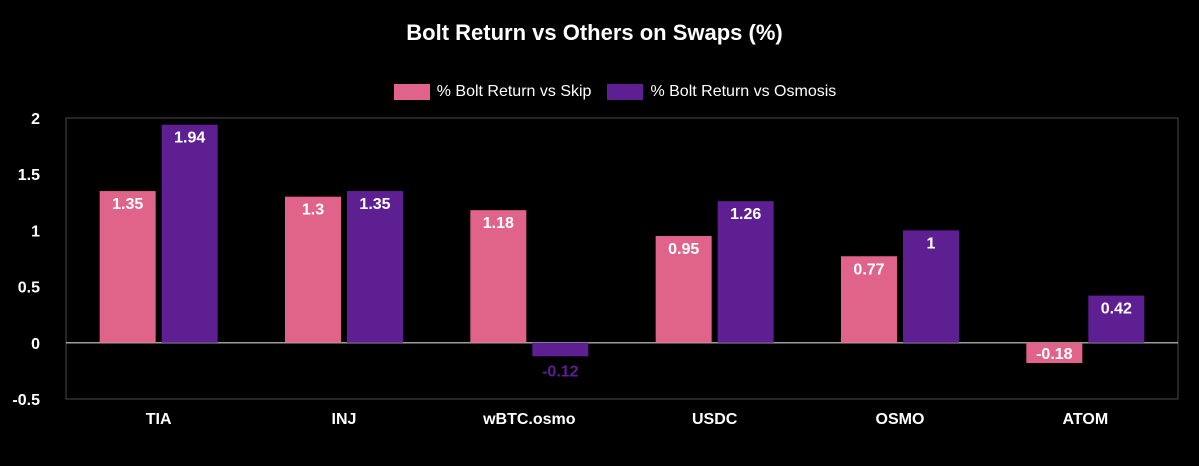 The image size is (1199, 466). I want to click on x-tick-label: ATOM, so click(1086, 419).